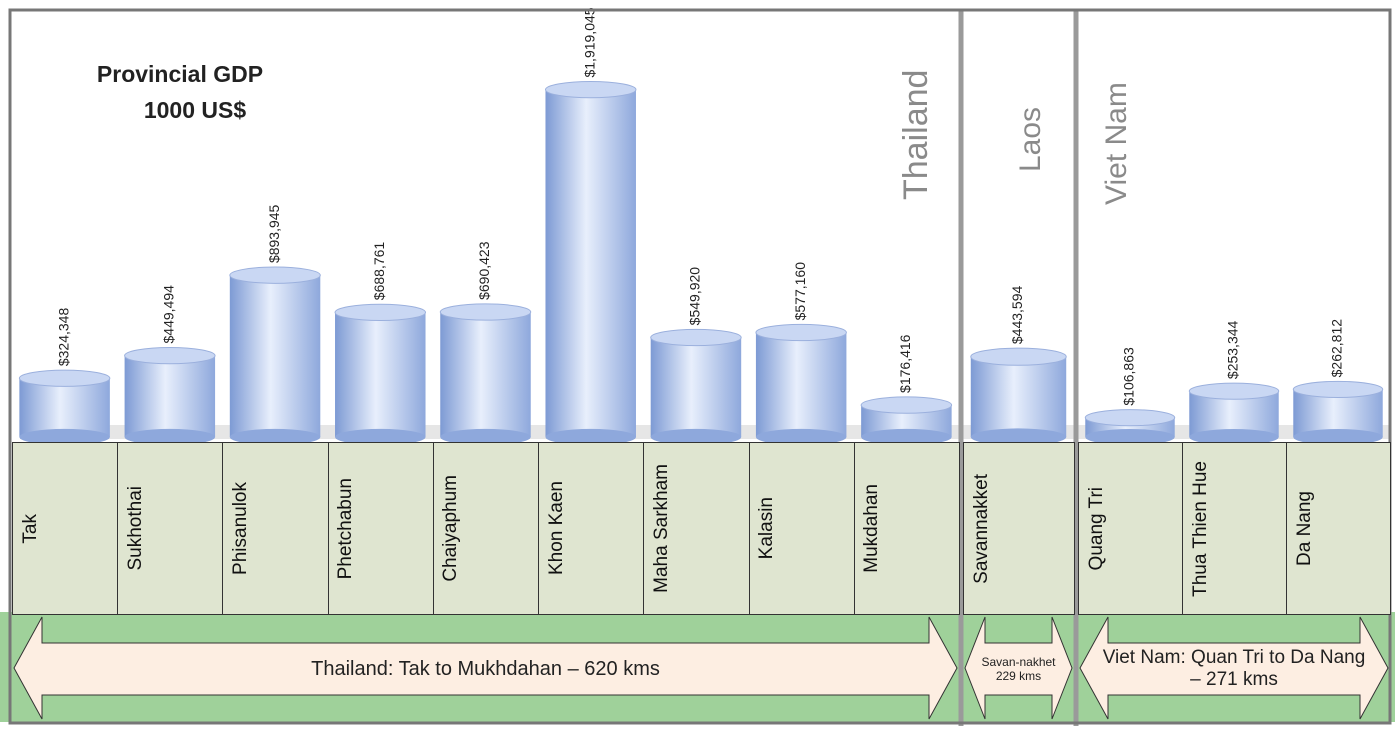 Image resolution: width=1395 pixels, height=731 pixels. What do you see at coordinates (695, 296) in the screenshot?
I see `value-label: $549,920` at bounding box center [695, 296].